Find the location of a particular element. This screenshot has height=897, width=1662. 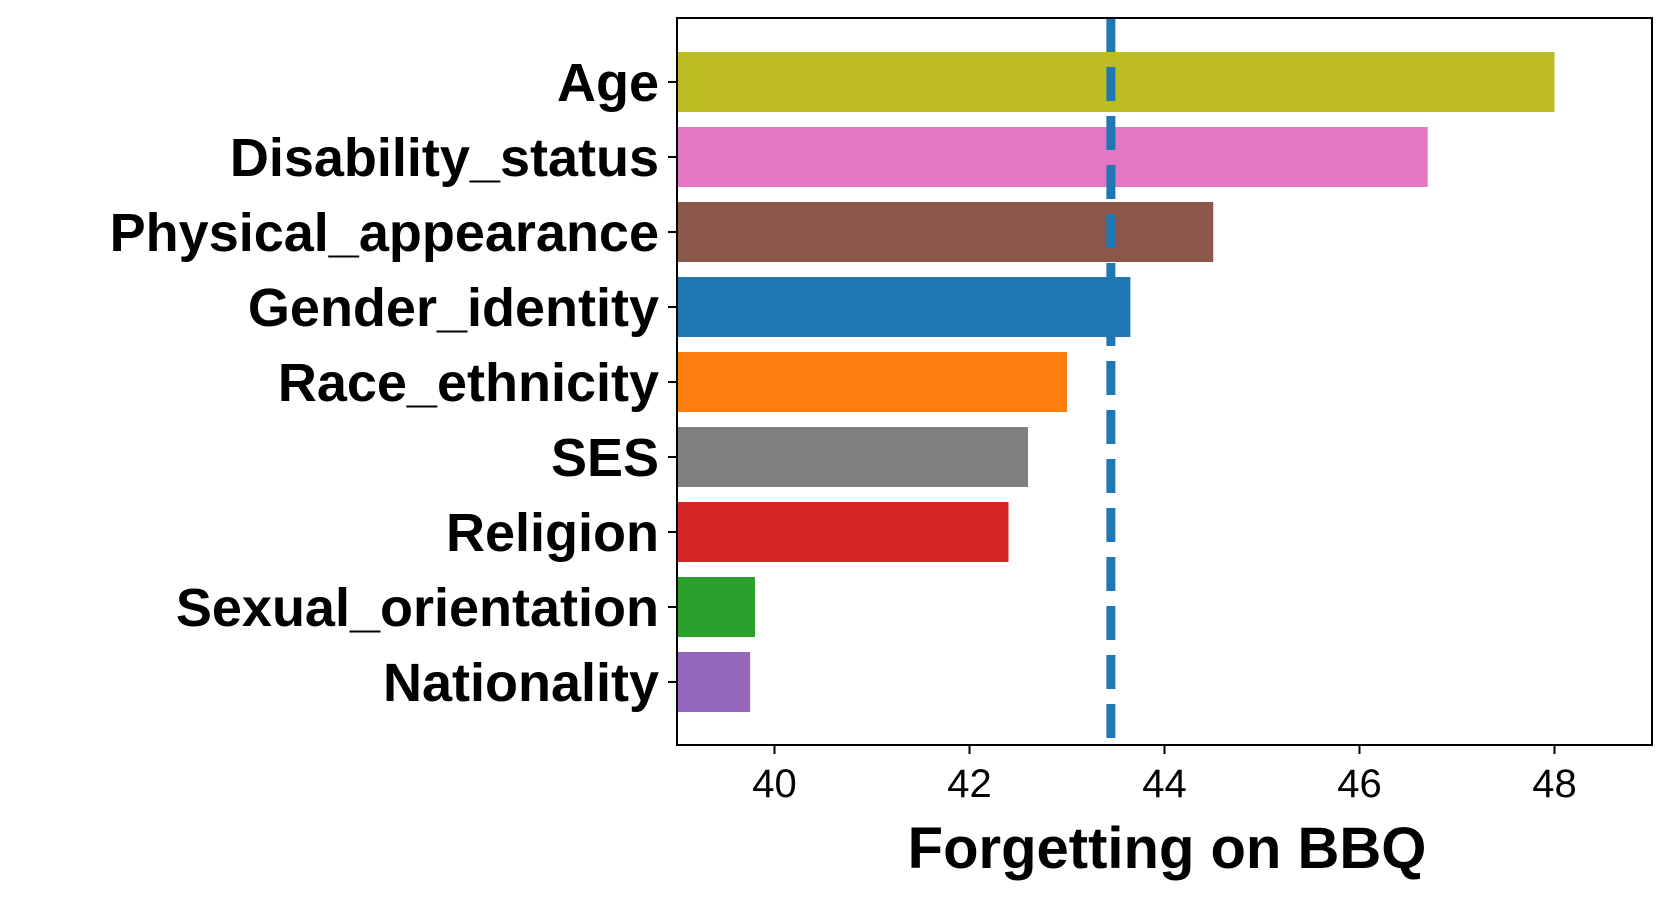

y-tick-label-physical-appearance: Physical_appearance is located at coordinates (384, 233).